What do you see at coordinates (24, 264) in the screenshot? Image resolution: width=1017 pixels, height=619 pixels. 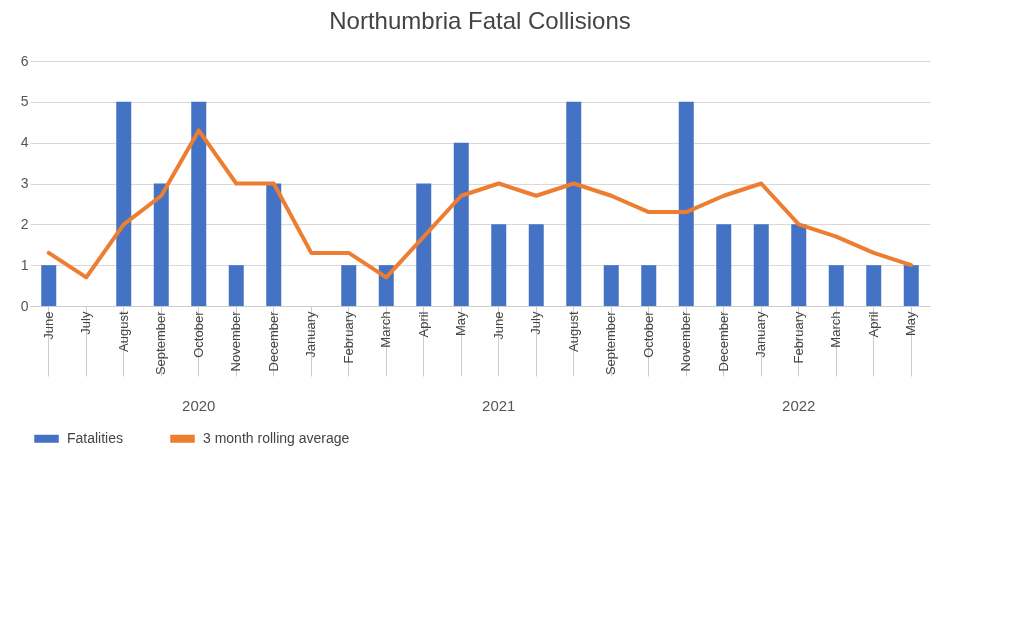 I see `y-tick-label: 1` at bounding box center [24, 264].